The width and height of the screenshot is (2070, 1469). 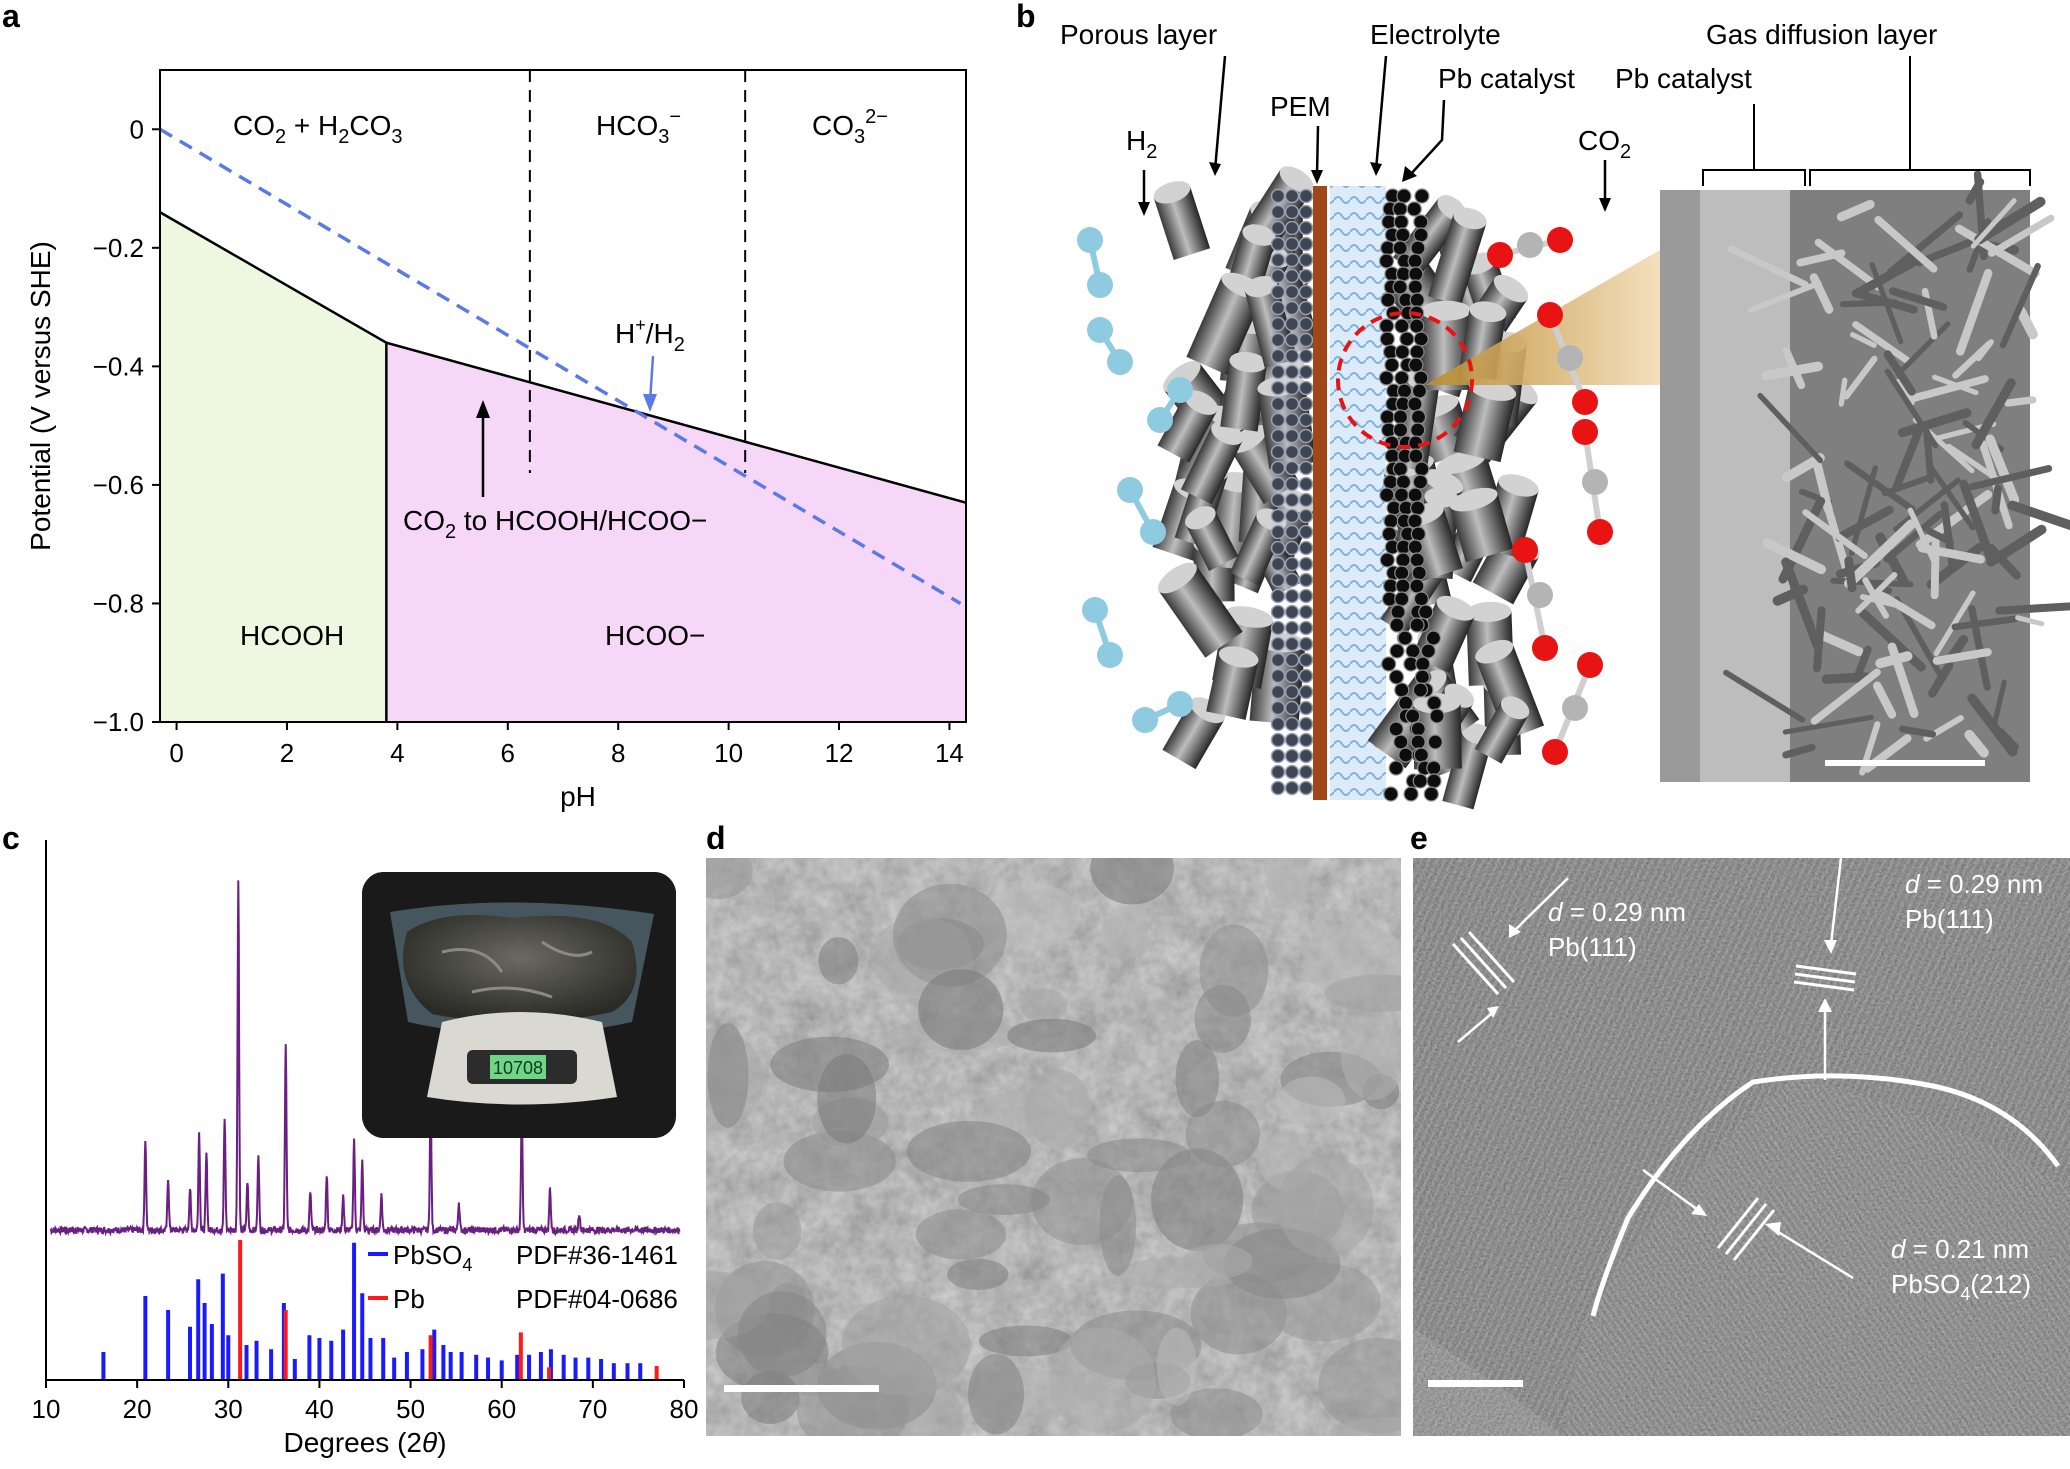 What do you see at coordinates (118, 366) in the screenshot?
I see `y-tick-label: −0.4` at bounding box center [118, 366].